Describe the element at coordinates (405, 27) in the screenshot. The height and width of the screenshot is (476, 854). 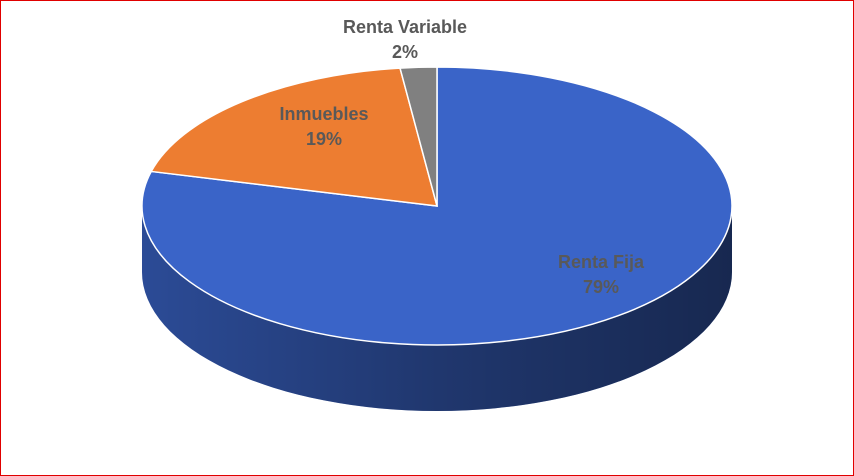
I see `slice-label: Renta Variable` at that location.